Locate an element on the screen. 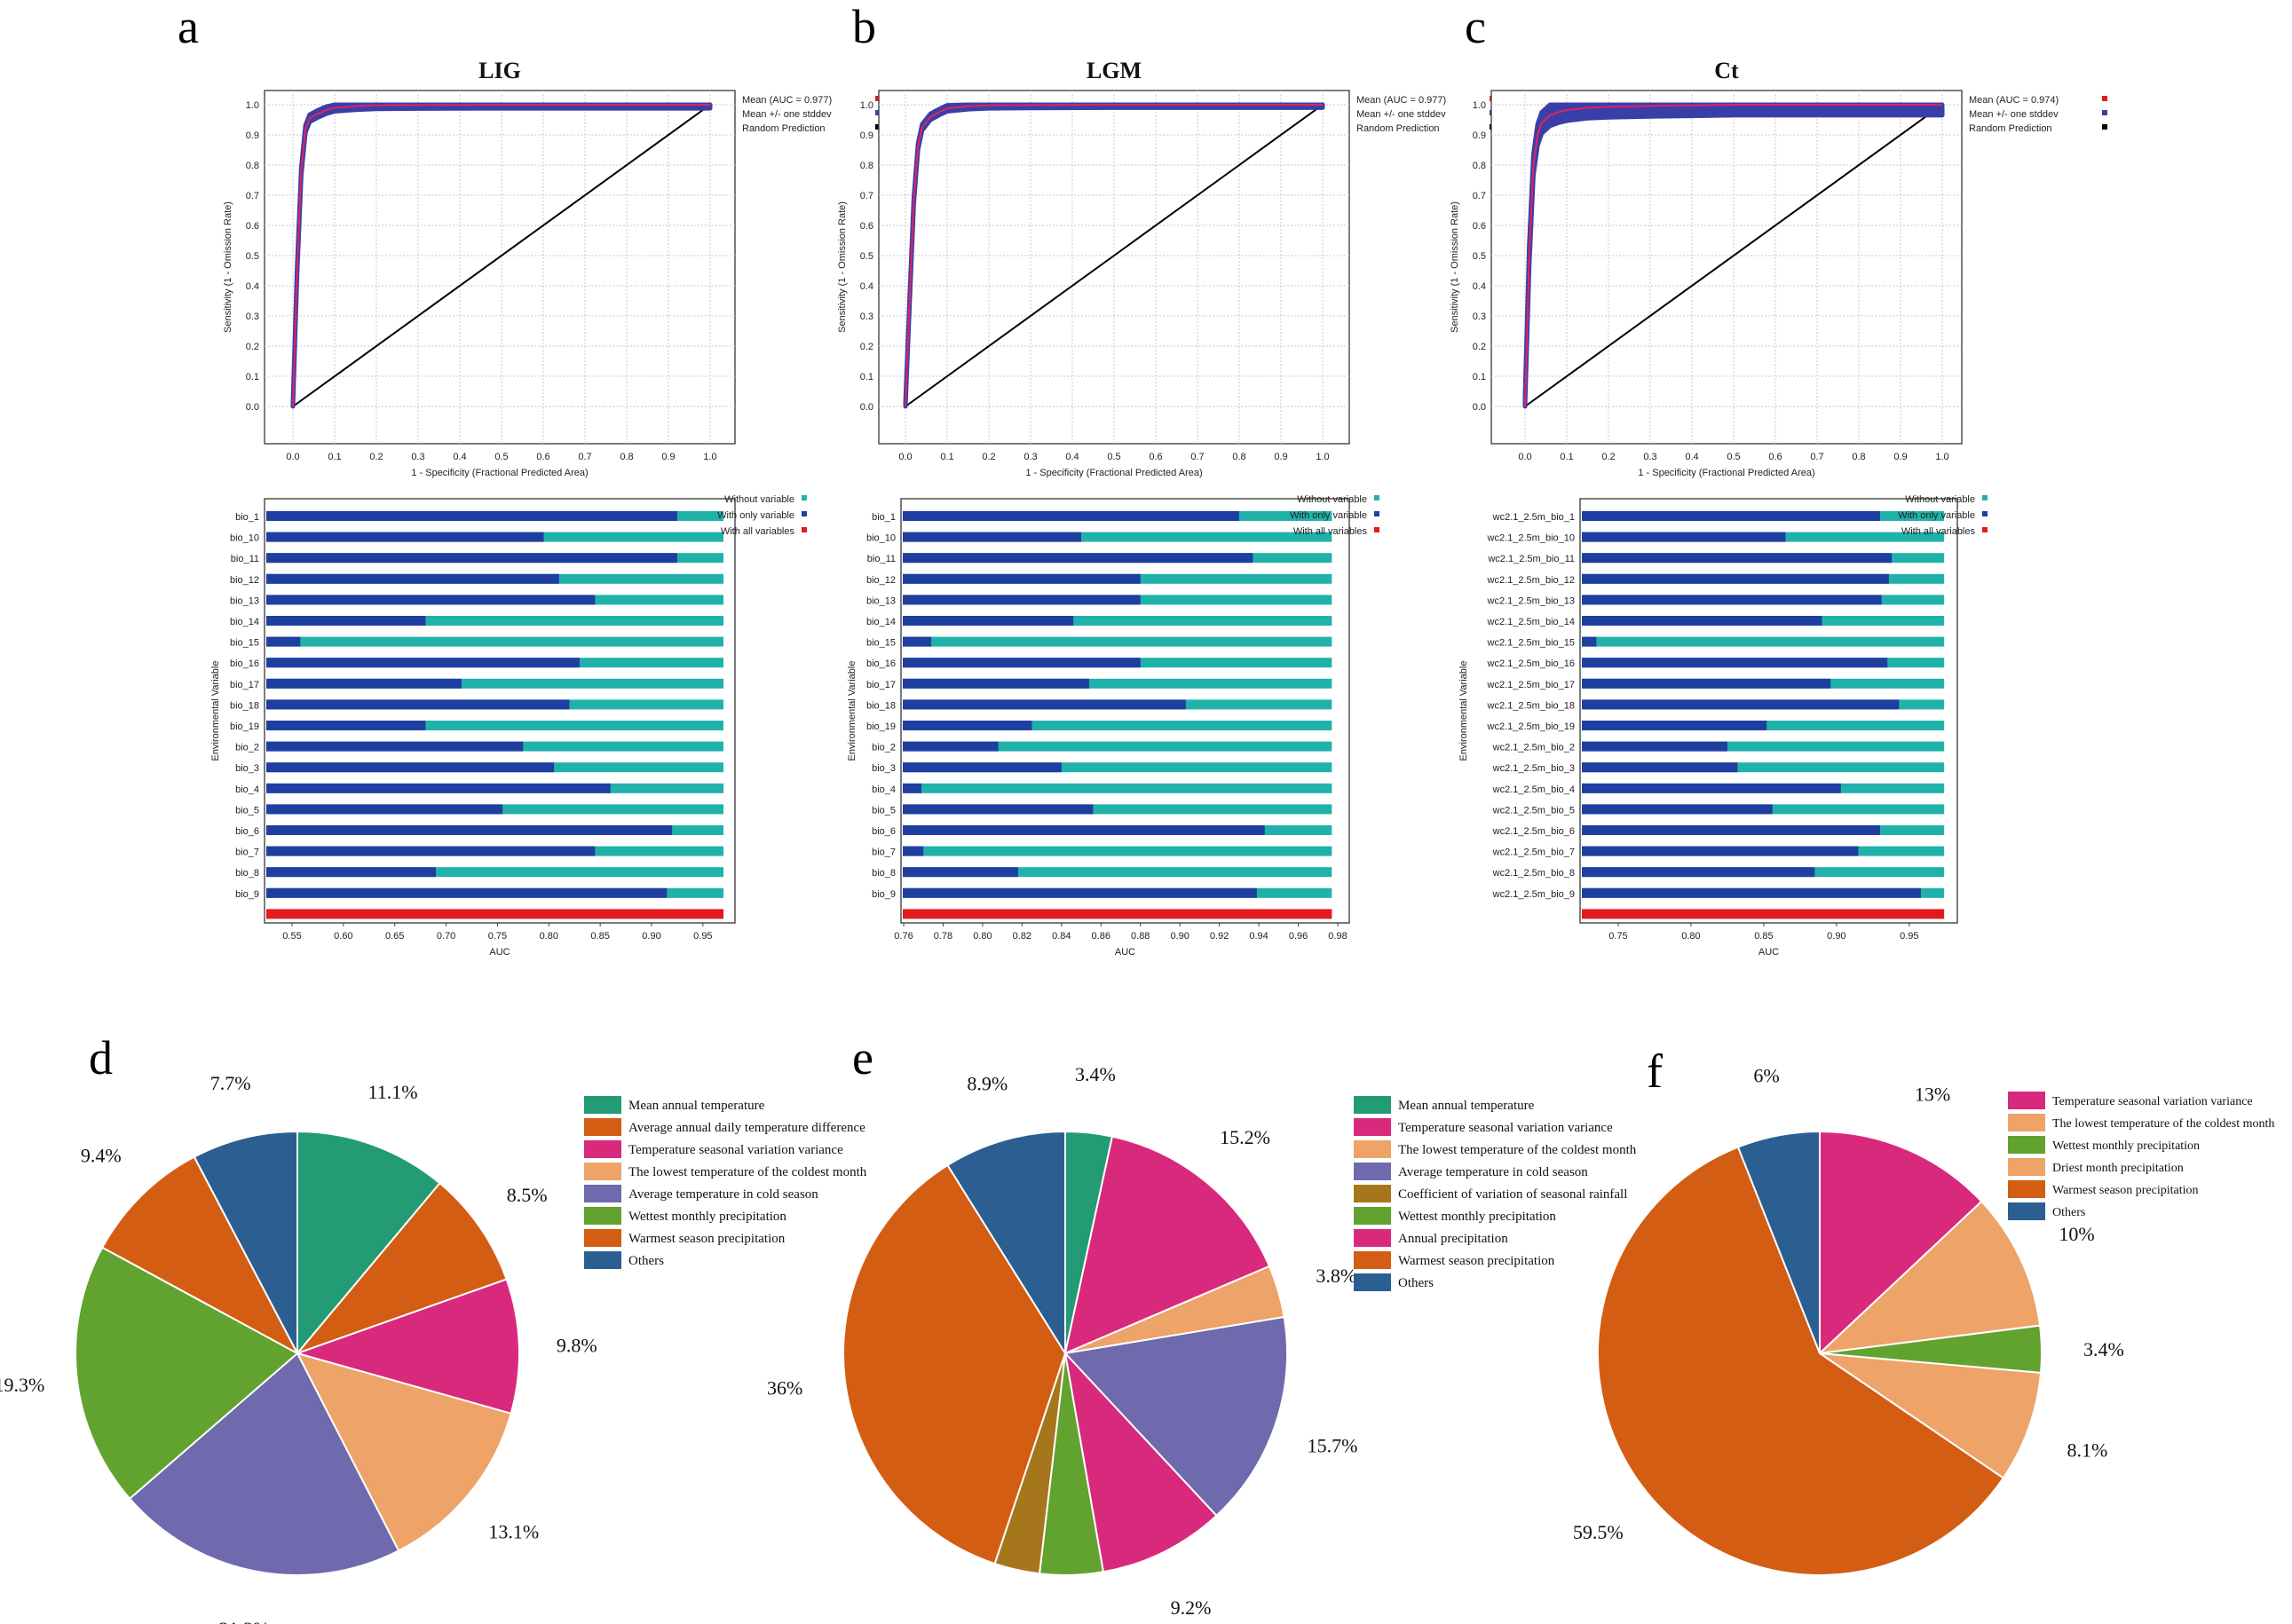 This screenshot has height=1624, width=2292. jackknife-category-label: wc2.1_2.5m_bio_16 is located at coordinates (1531, 663).